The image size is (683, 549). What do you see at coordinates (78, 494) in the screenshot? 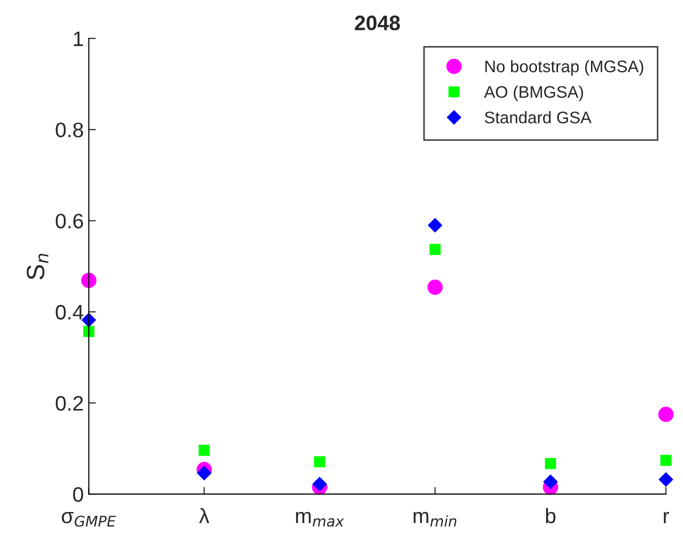
I see `y-tick-label: 0` at bounding box center [78, 494].